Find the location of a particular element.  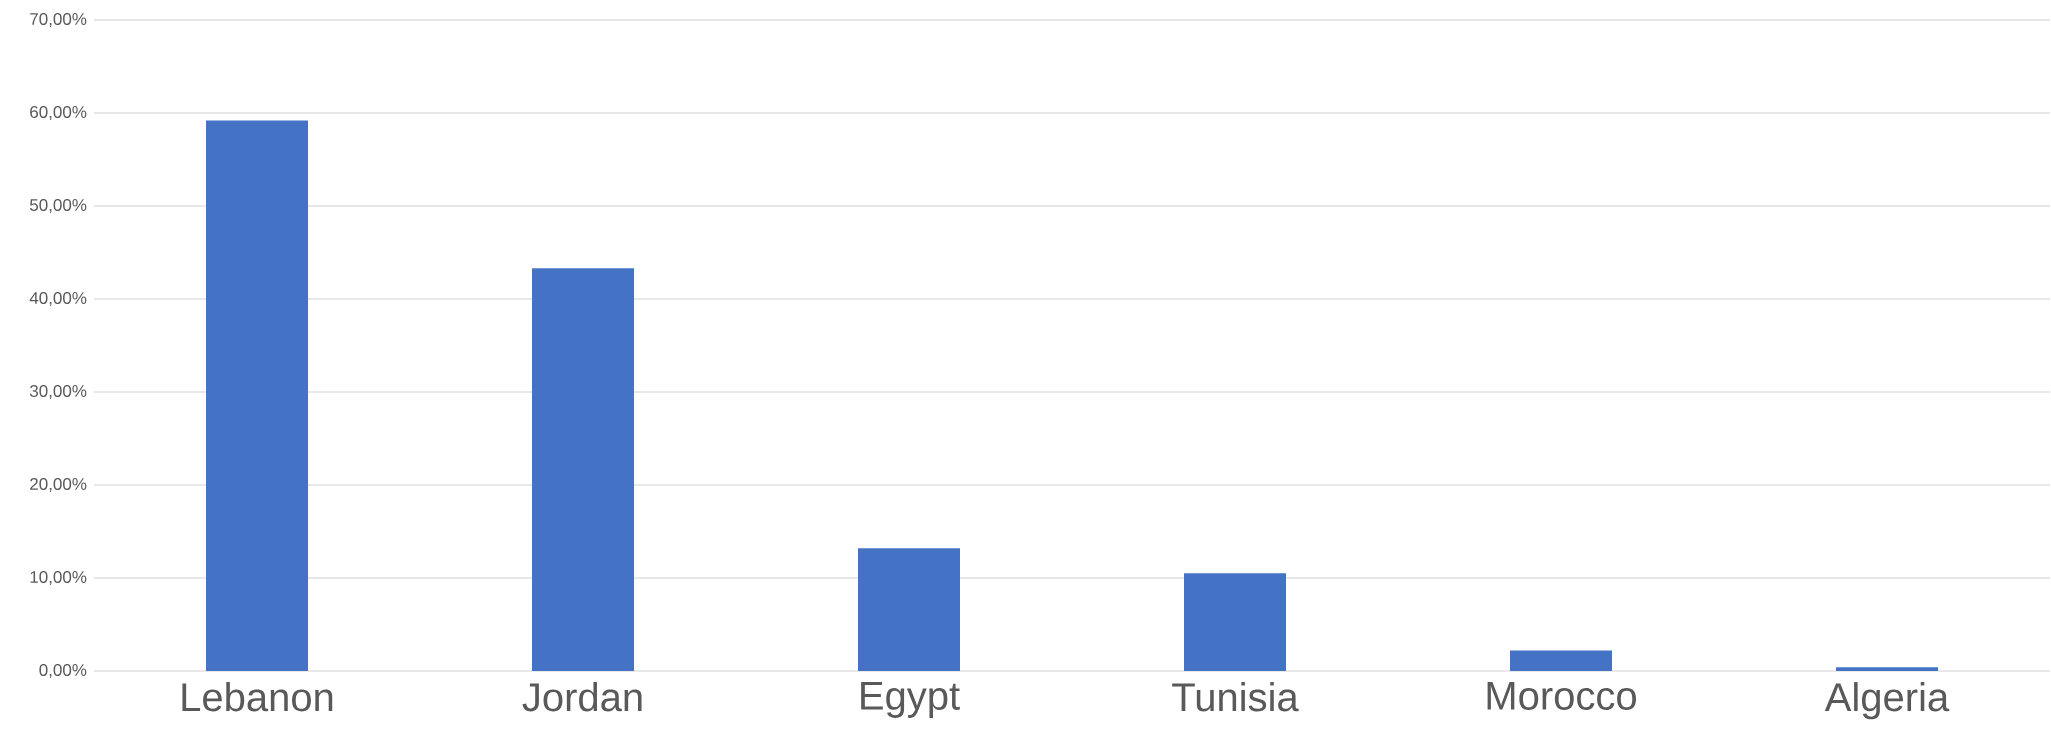

y-tick-label: 0,00% is located at coordinates (63, 670).